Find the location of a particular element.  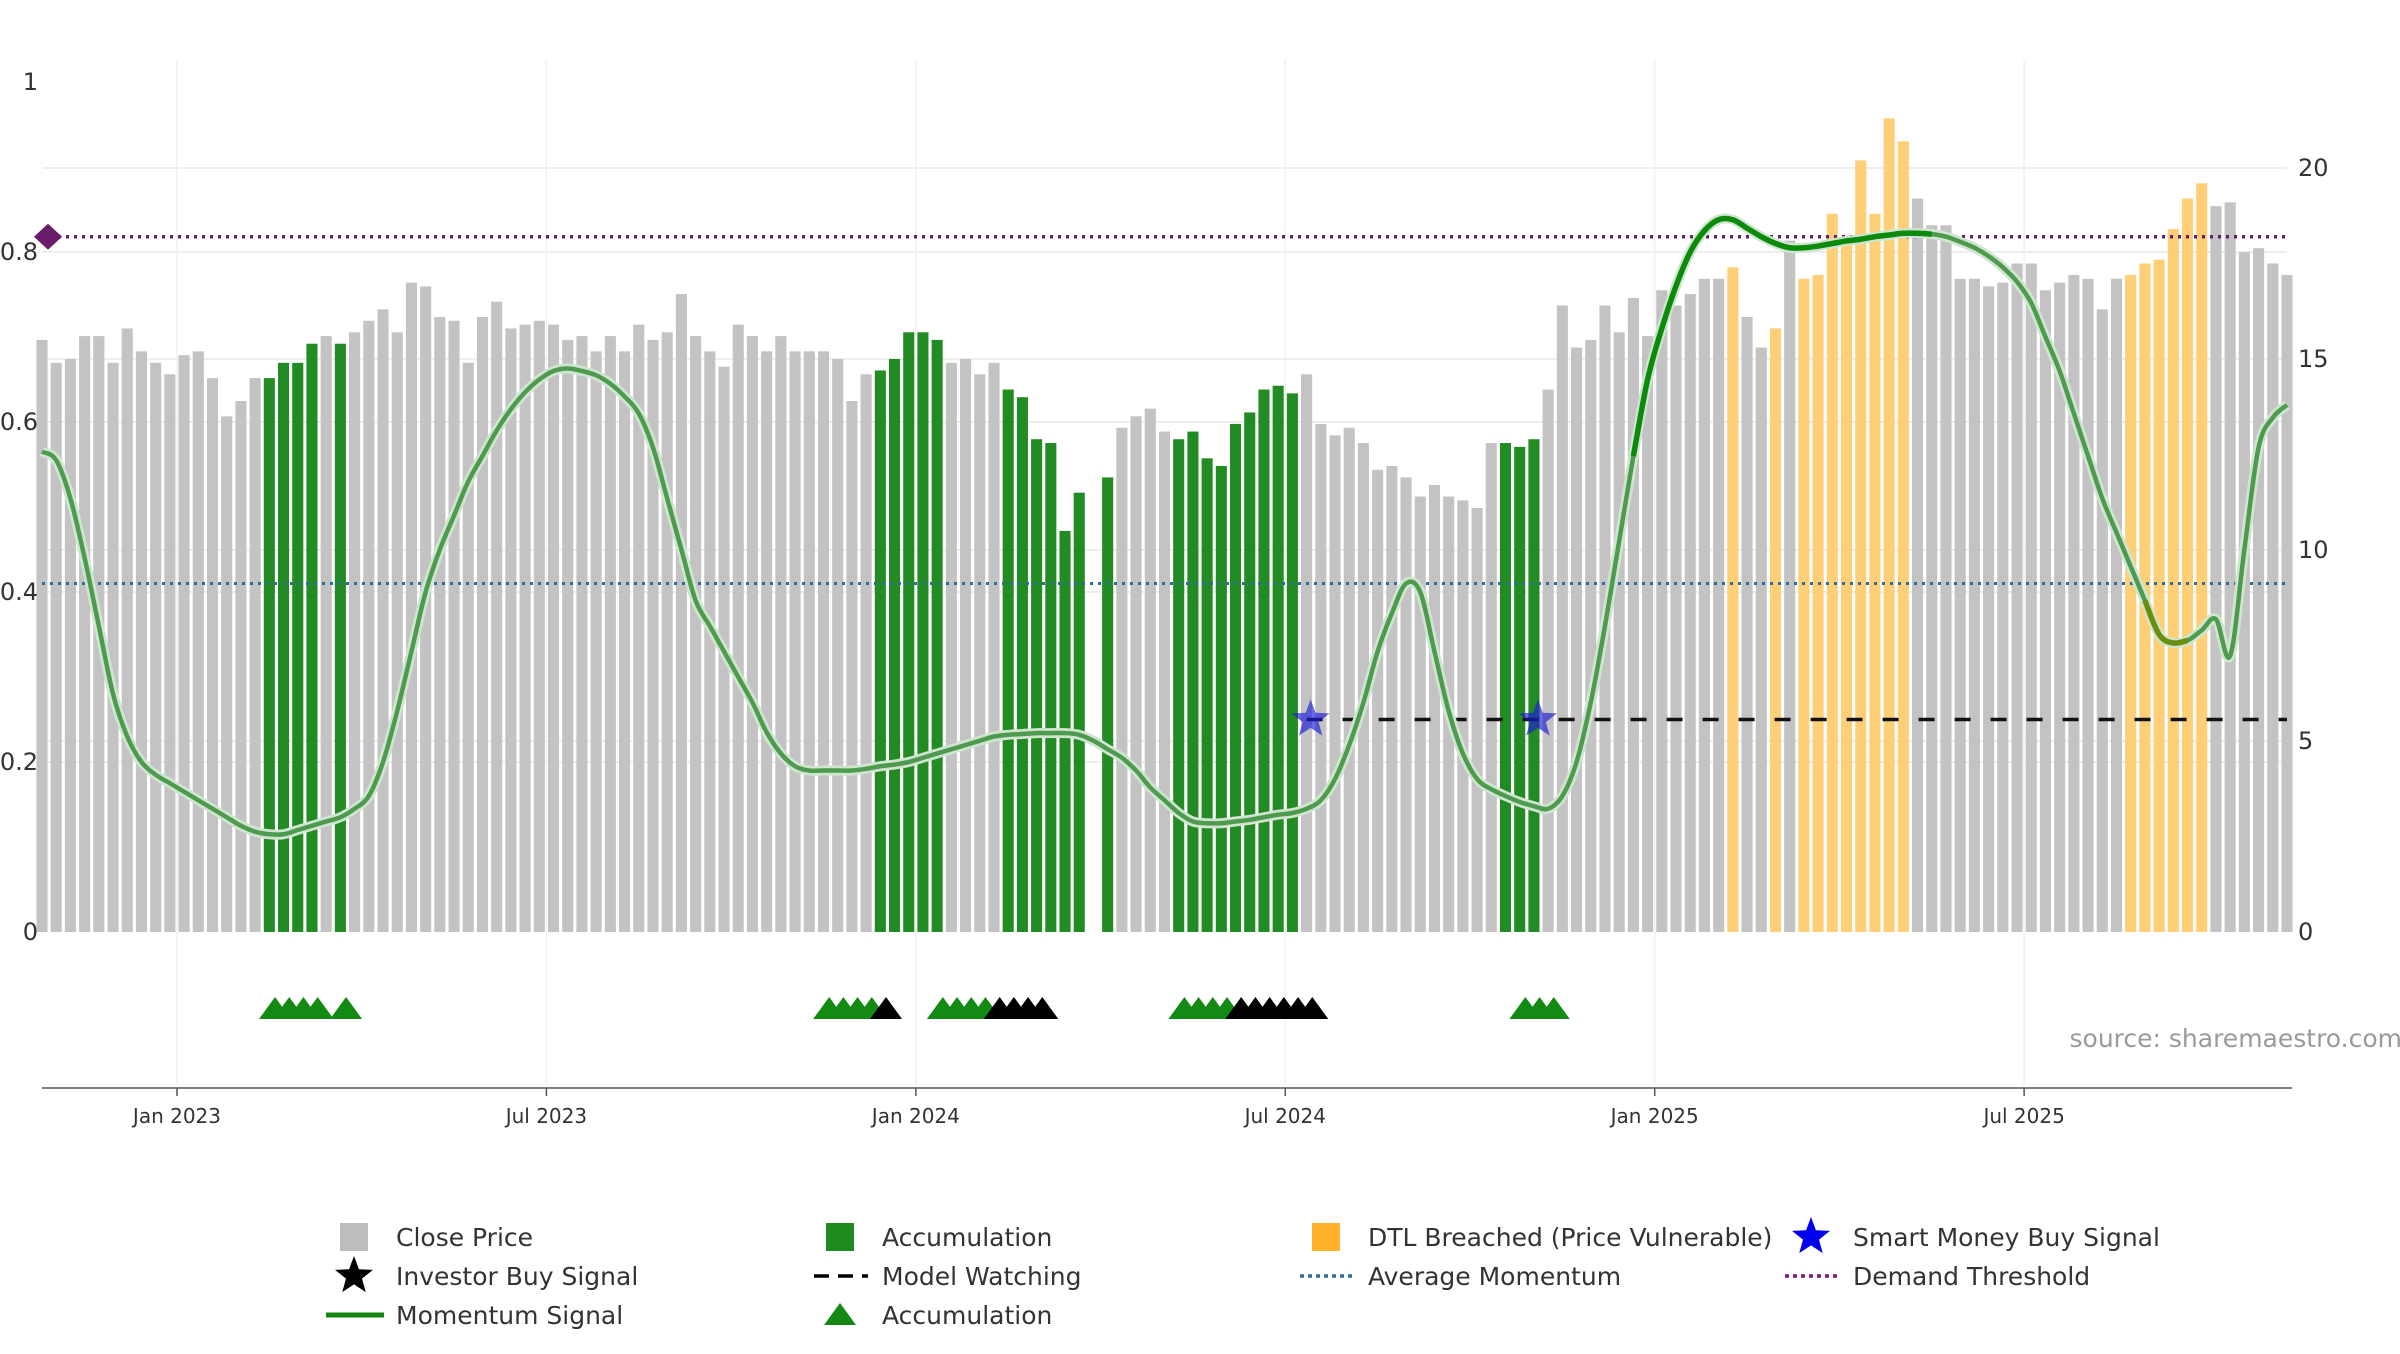

legend-item: Accumulation is located at coordinates (939, 1237).